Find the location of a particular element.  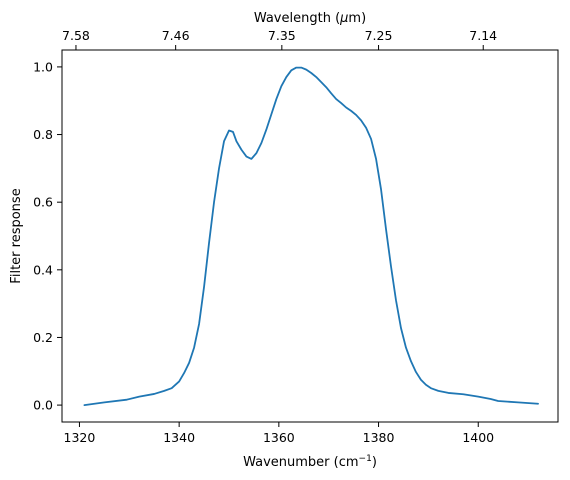

top-x-tick-label: 7.46 is located at coordinates (176, 35).